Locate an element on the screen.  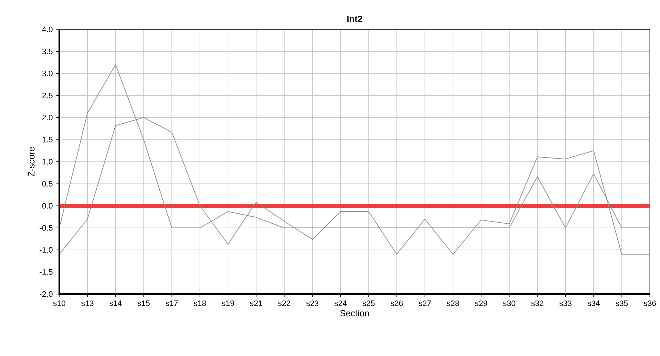
y-axis-title: Z-score is located at coordinates (31, 162).